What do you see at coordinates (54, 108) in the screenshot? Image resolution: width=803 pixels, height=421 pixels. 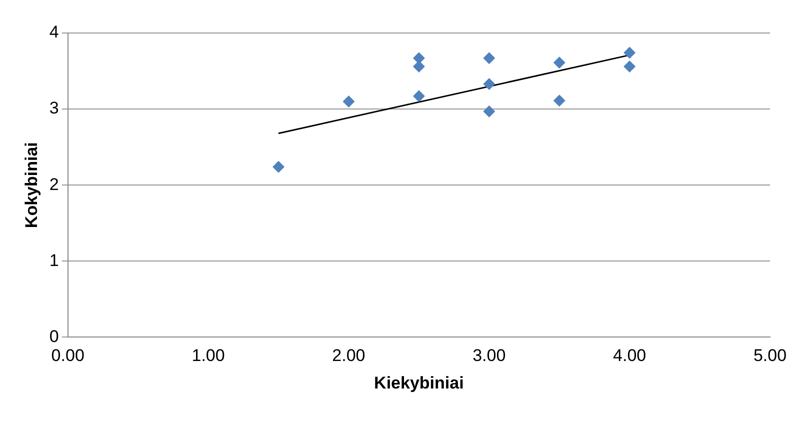 I see `y-tick-label: 3` at bounding box center [54, 108].